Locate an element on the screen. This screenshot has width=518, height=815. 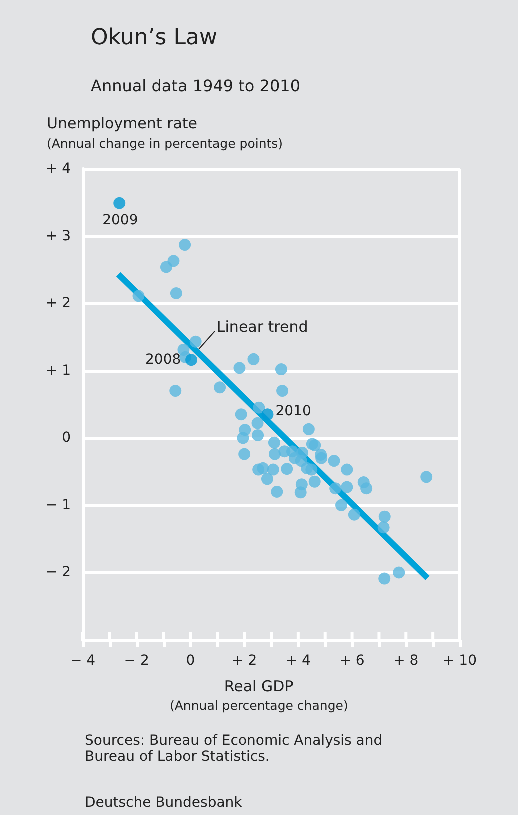
source-note: Sources: Bureau of Economic Analysis and Bureau of Labor Statistics. is located at coordinates (236, 749).